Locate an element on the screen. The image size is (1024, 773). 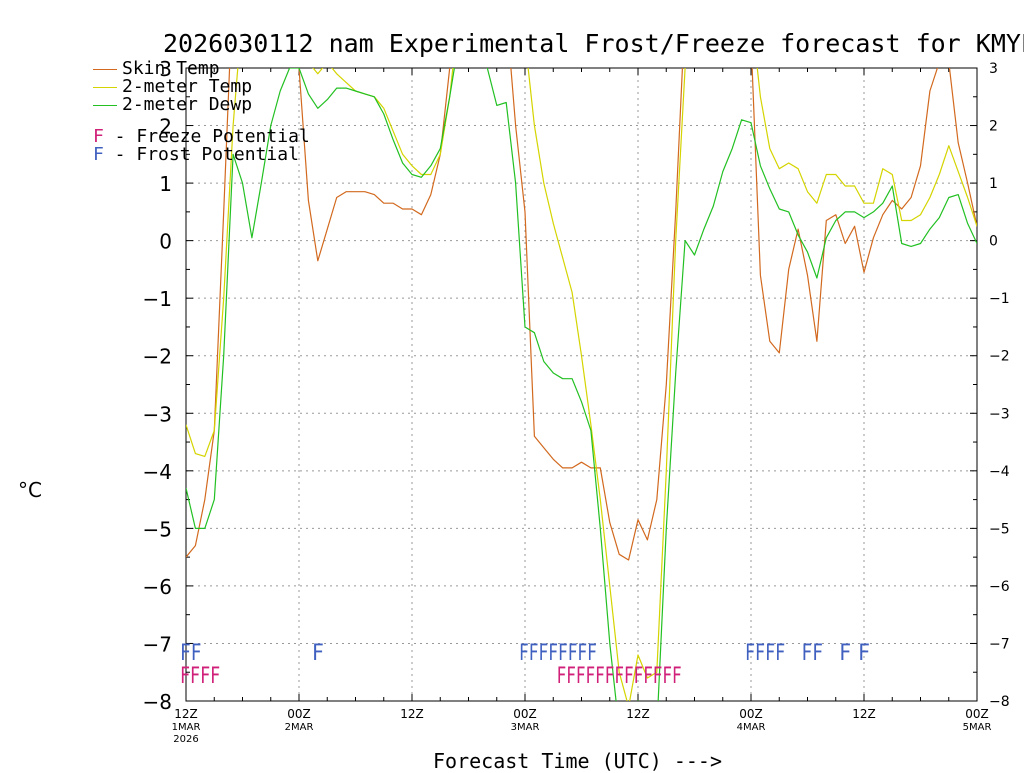
y-tick-label-left: −1 is located at coordinates (157, 299).